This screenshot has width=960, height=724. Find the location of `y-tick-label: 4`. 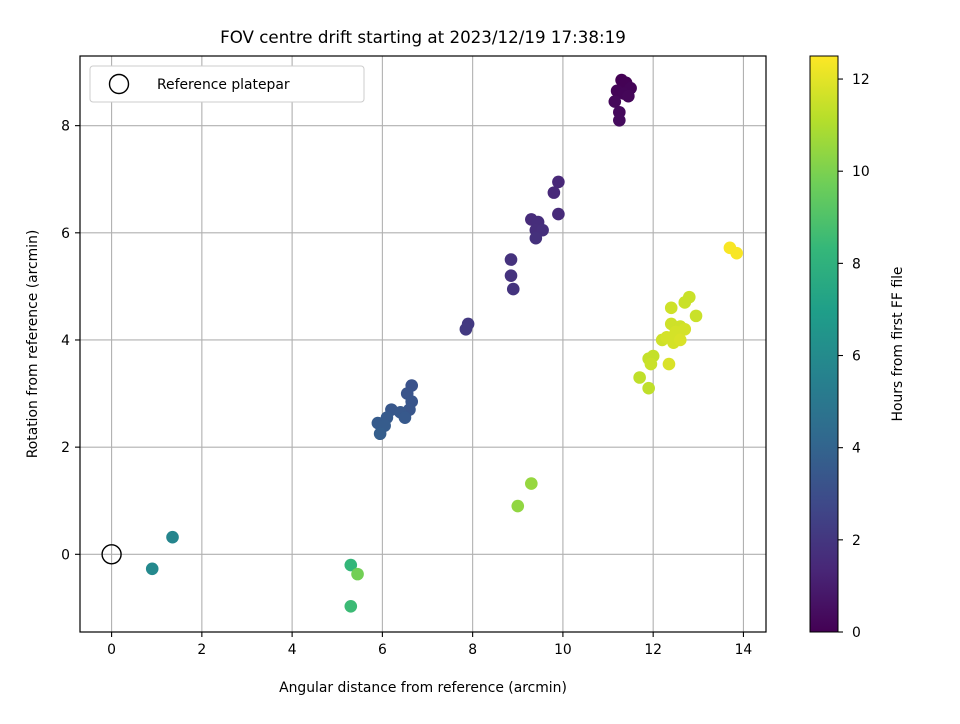

y-tick-label: 4 is located at coordinates (65, 341).